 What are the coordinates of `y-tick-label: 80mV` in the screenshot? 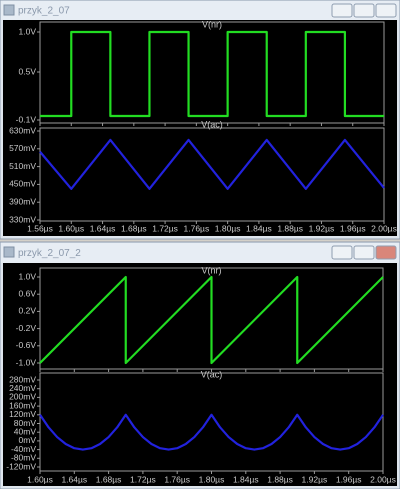 It's located at (25, 423).